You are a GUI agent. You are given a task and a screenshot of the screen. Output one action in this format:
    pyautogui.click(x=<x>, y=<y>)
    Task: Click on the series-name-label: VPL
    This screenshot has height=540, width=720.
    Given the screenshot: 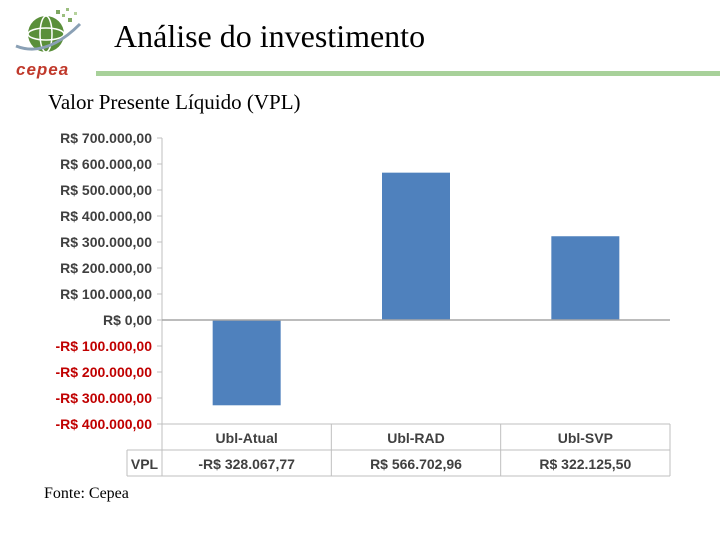 What is the action you would take?
    pyautogui.click(x=145, y=464)
    